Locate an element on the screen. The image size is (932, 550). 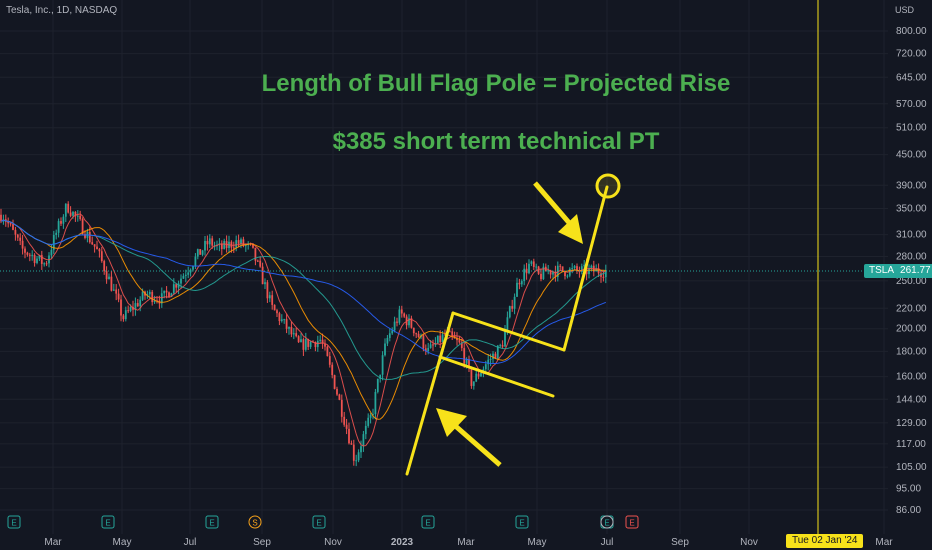
target-circle is located at coordinates (608, 186).